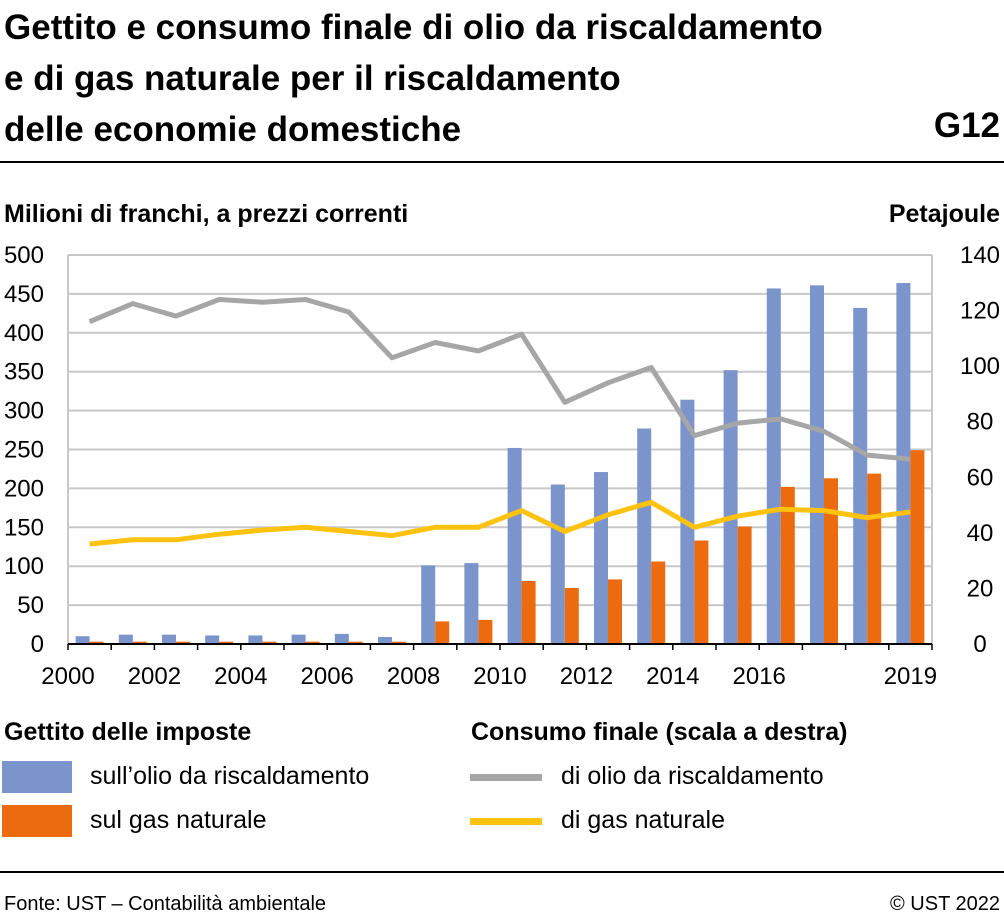  What do you see at coordinates (506, 821) in the screenshot?
I see `legend-line-gas-consumption` at bounding box center [506, 821].